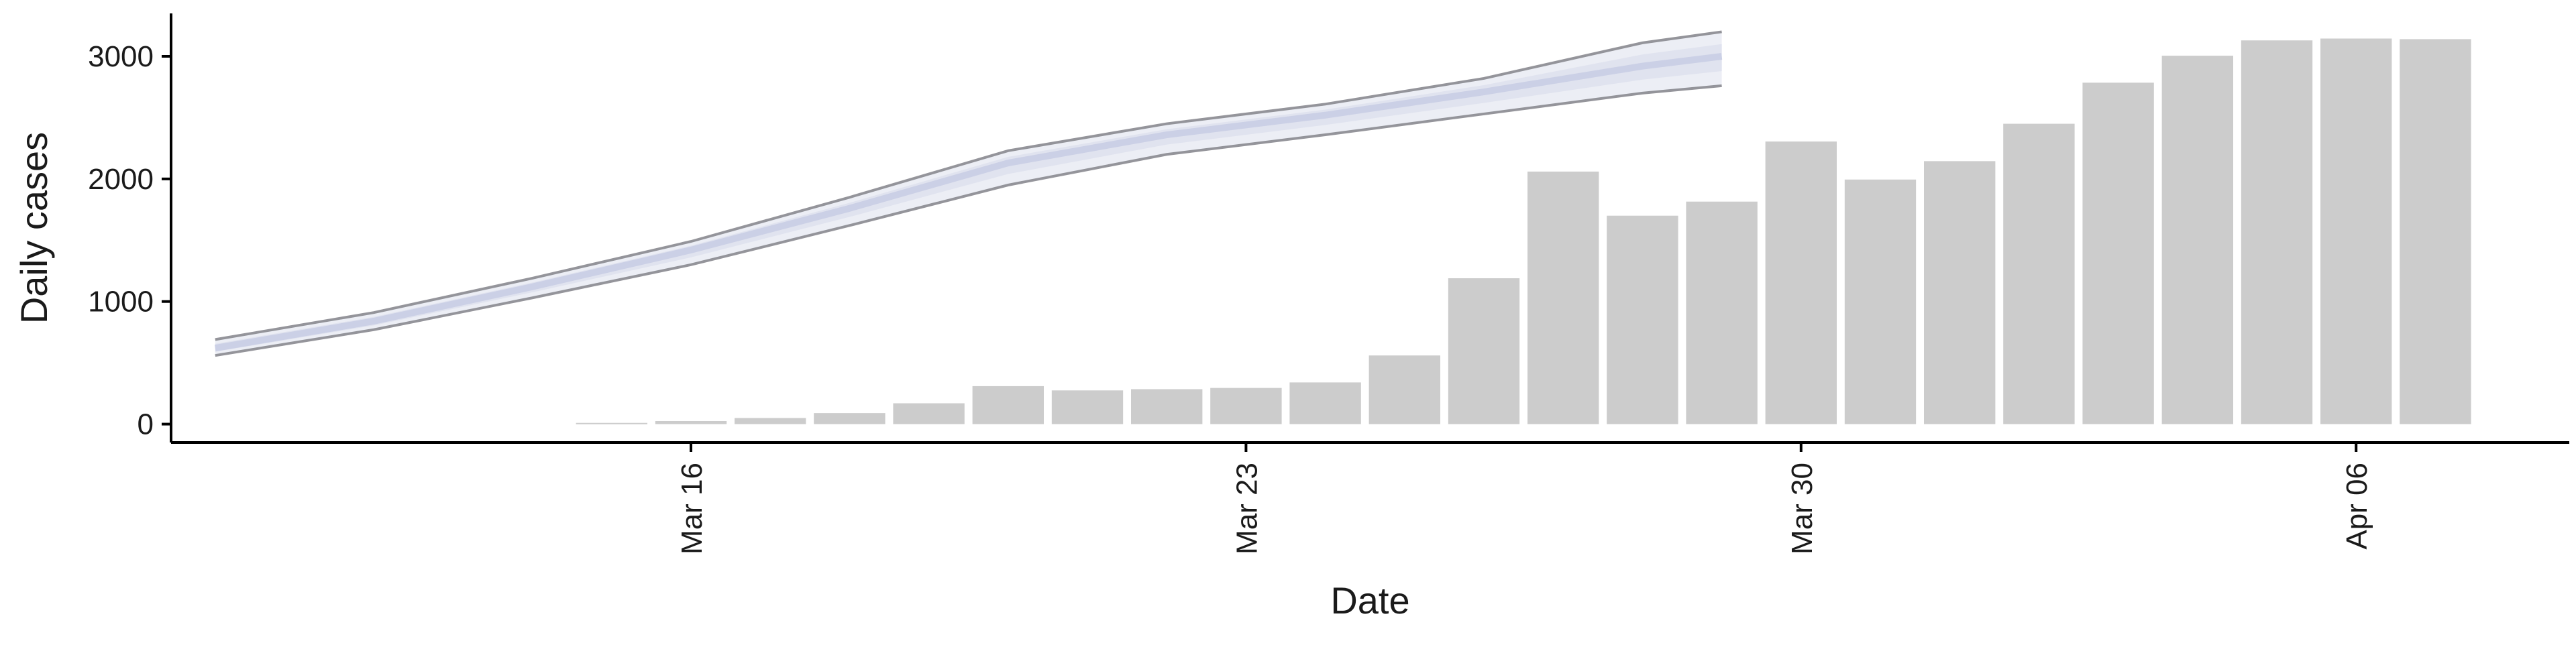  I want to click on y-tick-label: 2000, so click(121, 180).